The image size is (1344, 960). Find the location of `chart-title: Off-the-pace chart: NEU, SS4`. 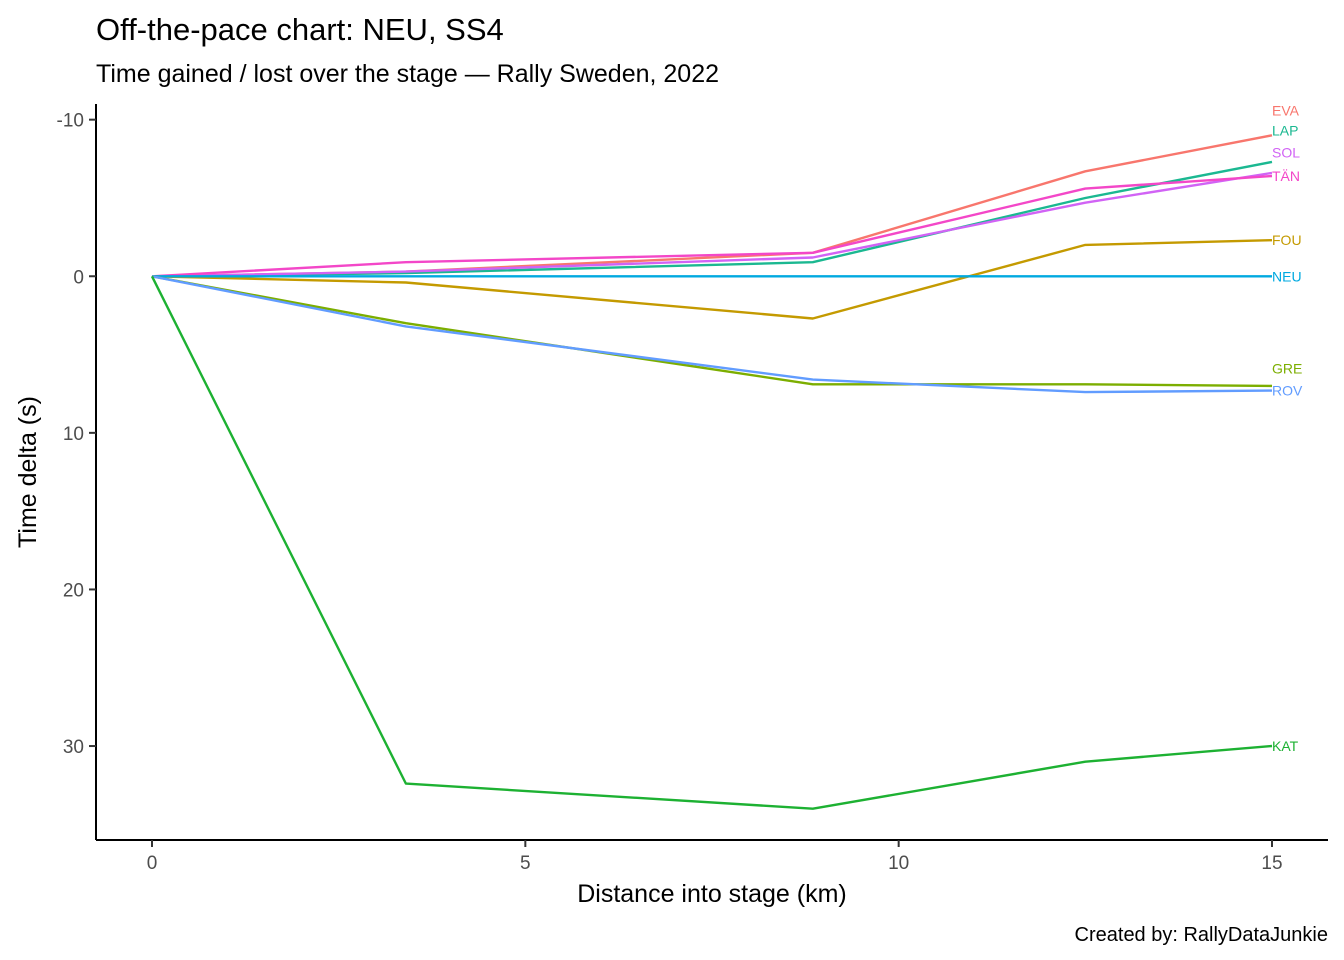

chart-title: Off-the-pace chart: NEU, SS4 is located at coordinates (300, 29).